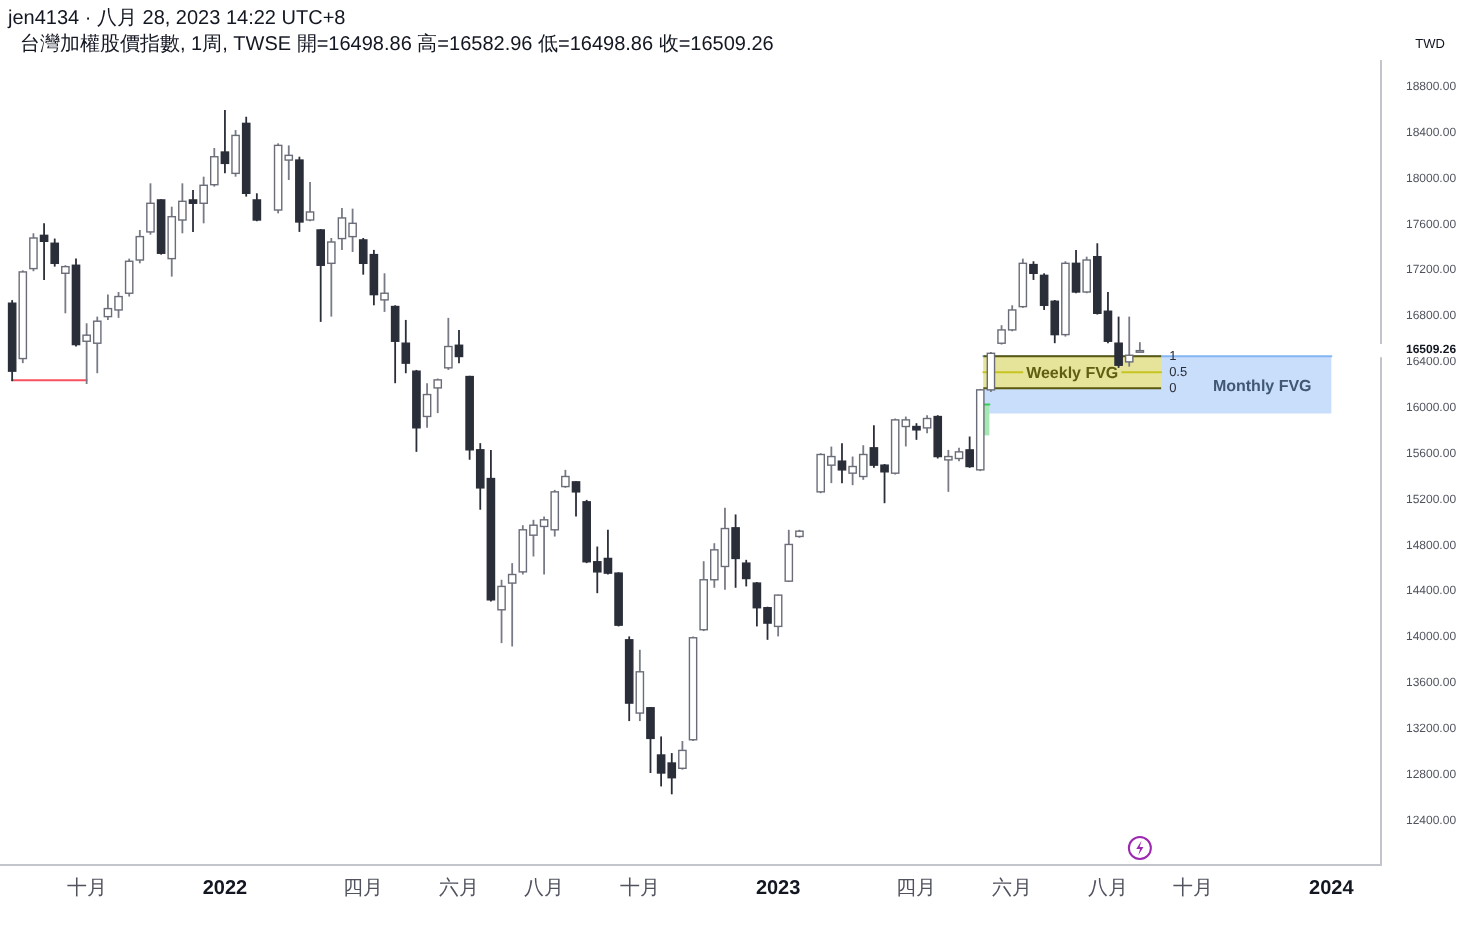  What do you see at coordinates (225, 888) in the screenshot?
I see `x-tick-label: 2022` at bounding box center [225, 888].